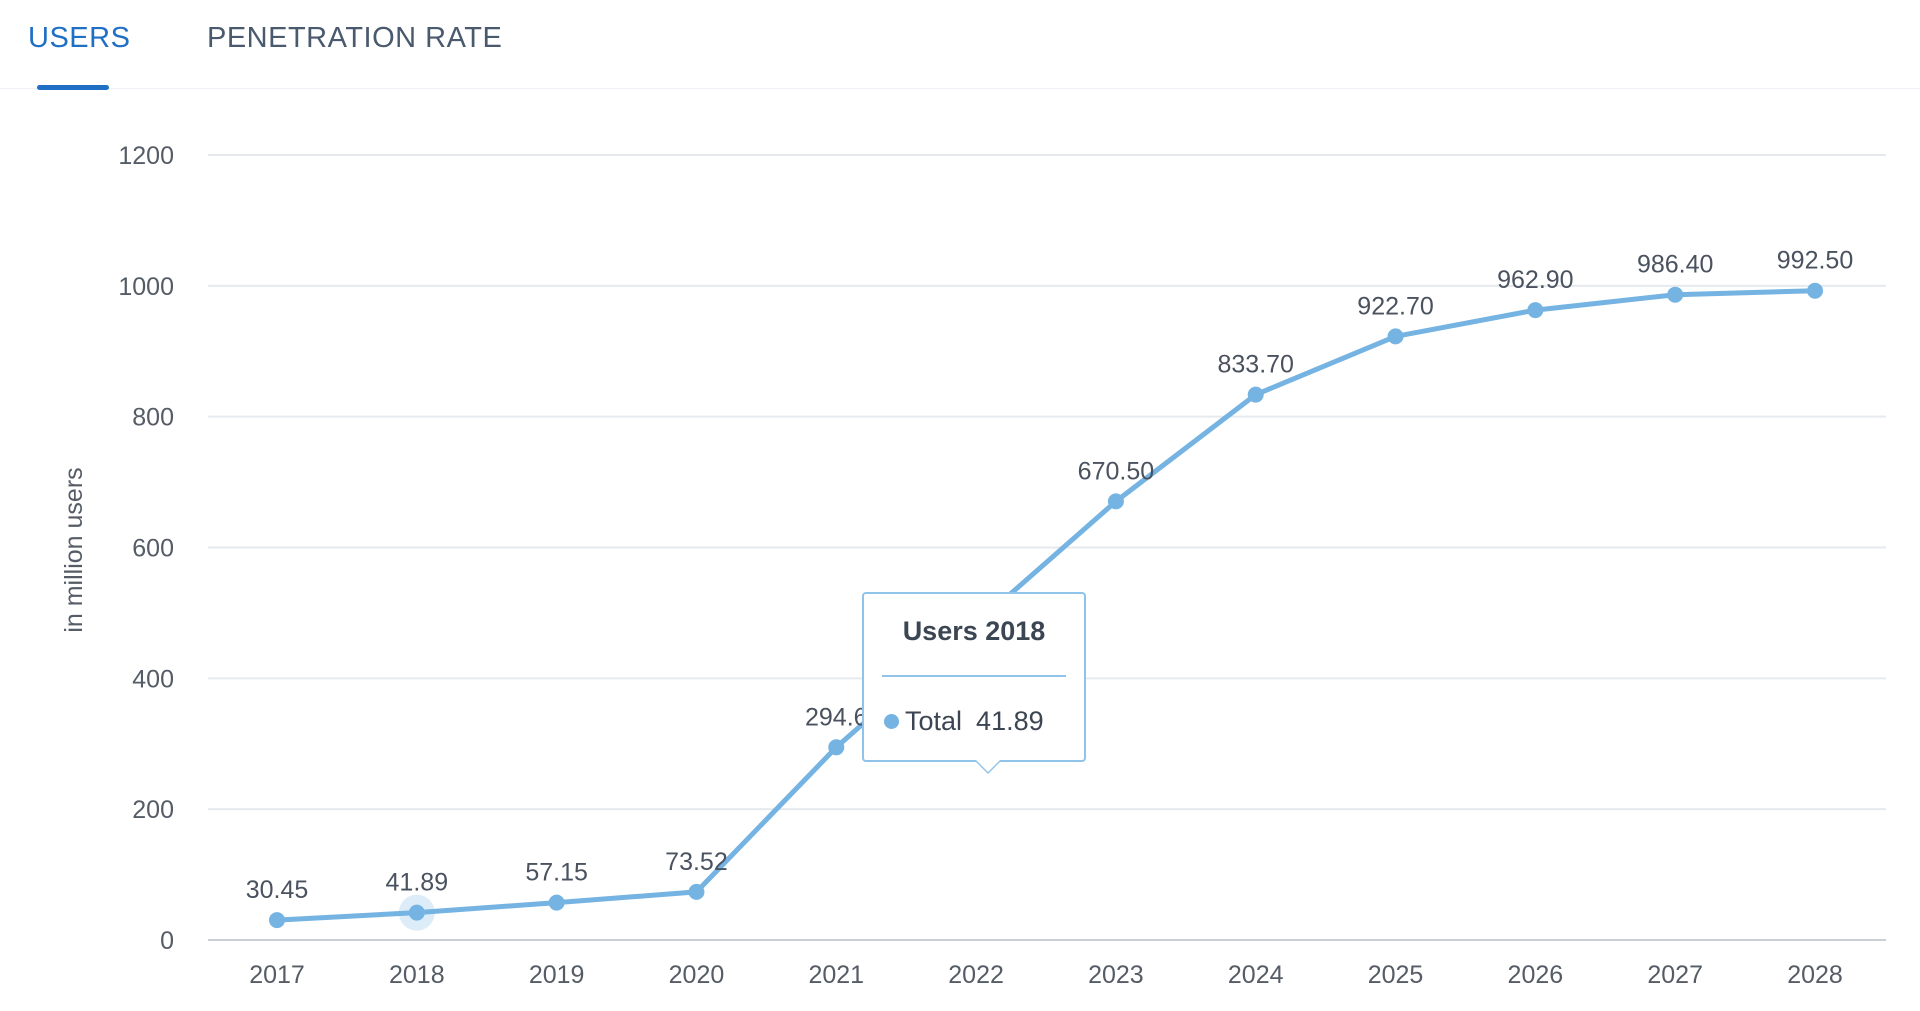  What do you see at coordinates (934, 721) in the screenshot?
I see `tooltip-series-name: Total` at bounding box center [934, 721].